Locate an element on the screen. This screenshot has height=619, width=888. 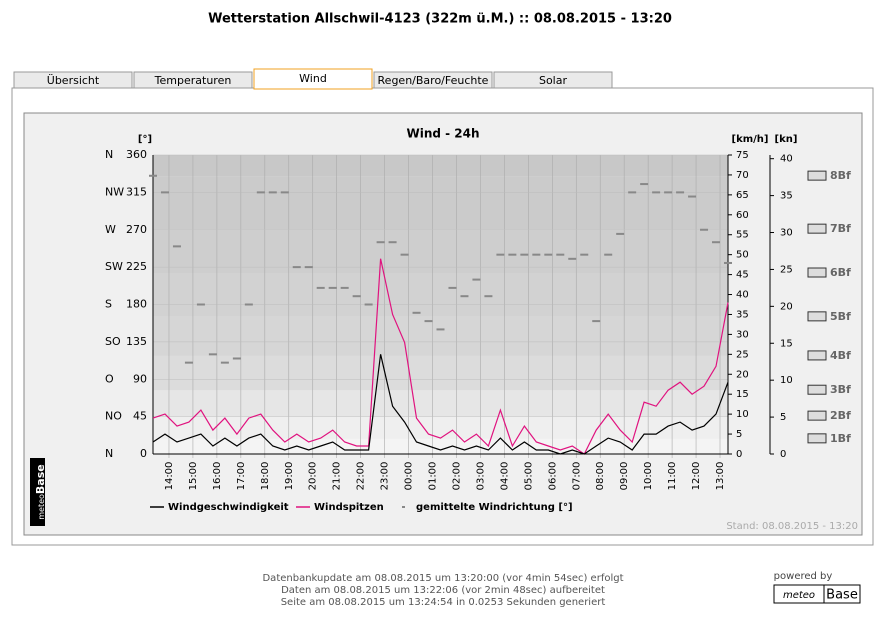
chart-title: Wind - 24h is located at coordinates (442, 134).